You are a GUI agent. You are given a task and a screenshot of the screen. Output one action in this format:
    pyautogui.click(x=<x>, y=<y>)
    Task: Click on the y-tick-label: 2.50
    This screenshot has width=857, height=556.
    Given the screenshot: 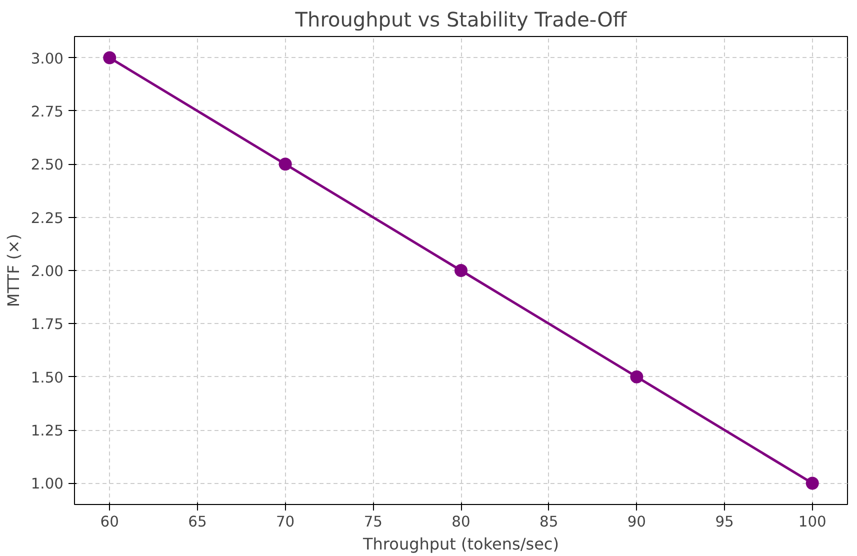 What is the action you would take?
    pyautogui.click(x=47, y=165)
    